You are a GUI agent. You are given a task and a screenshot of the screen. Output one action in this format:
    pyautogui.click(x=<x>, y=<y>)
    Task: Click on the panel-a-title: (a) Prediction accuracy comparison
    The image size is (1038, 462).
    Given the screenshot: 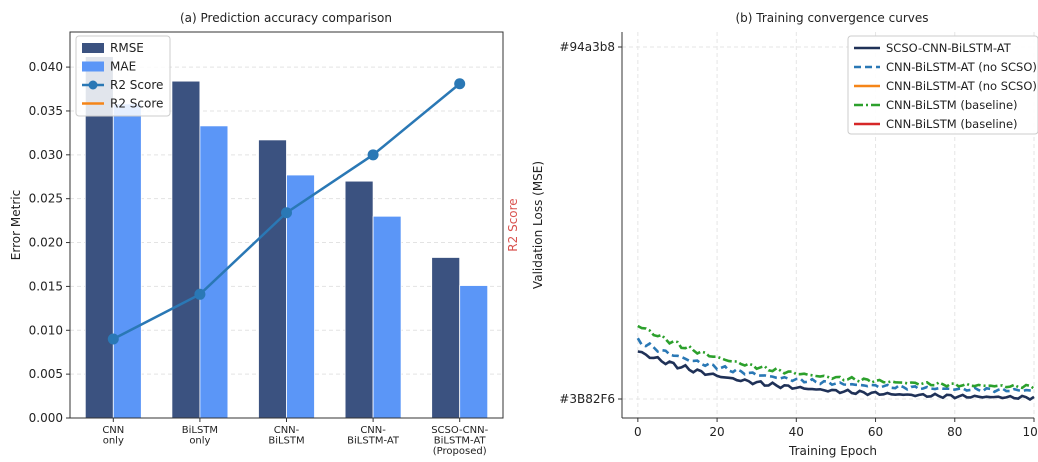 What is the action you would take?
    pyautogui.click(x=286, y=18)
    